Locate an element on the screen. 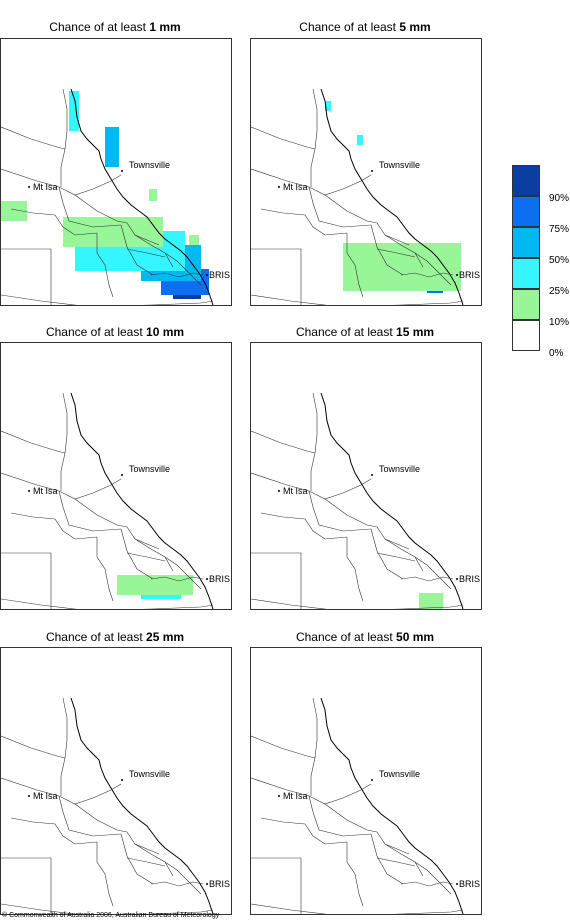 The image size is (570, 923). panel-title-15mm: Chance of at least 15 mm is located at coordinates (365, 332).